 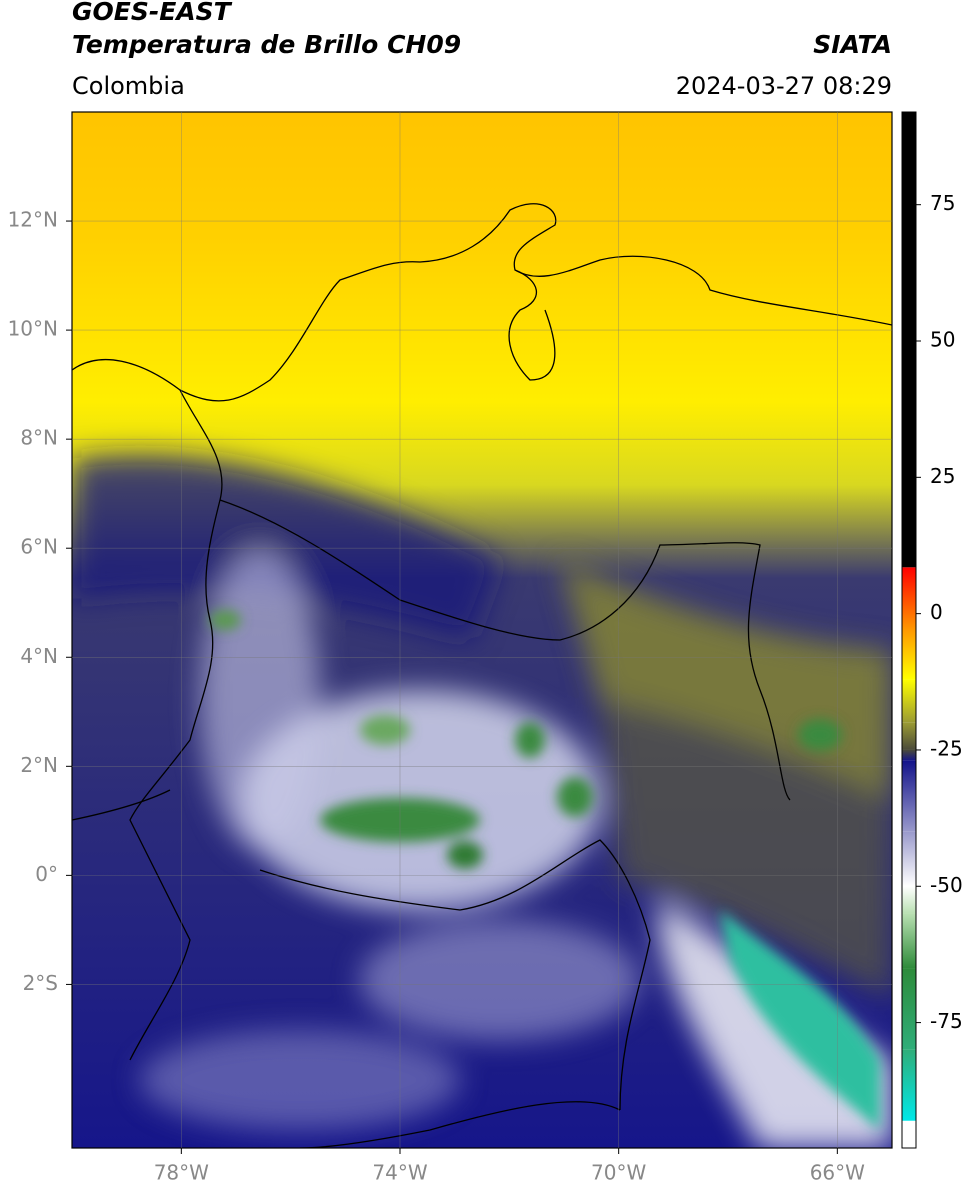 What do you see at coordinates (46, 874) in the screenshot?
I see `y-tick-label: 0°` at bounding box center [46, 874].